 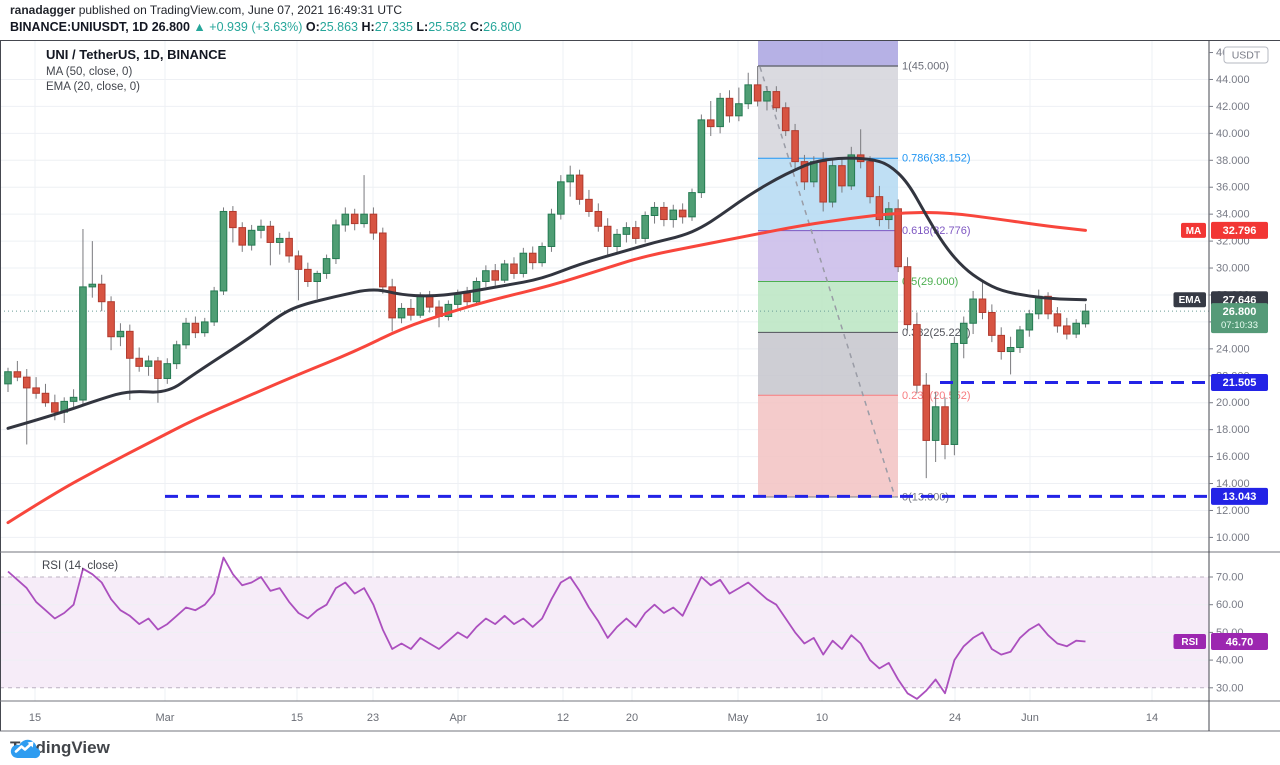 What do you see at coordinates (936, 159) in the screenshot?
I see `fib-level-label: 0.786(38.152)` at bounding box center [936, 159].